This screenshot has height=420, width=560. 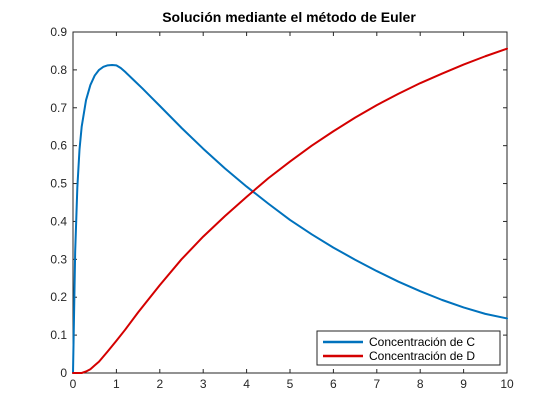 I want to click on x-tick-label: 1, so click(x=116, y=384).